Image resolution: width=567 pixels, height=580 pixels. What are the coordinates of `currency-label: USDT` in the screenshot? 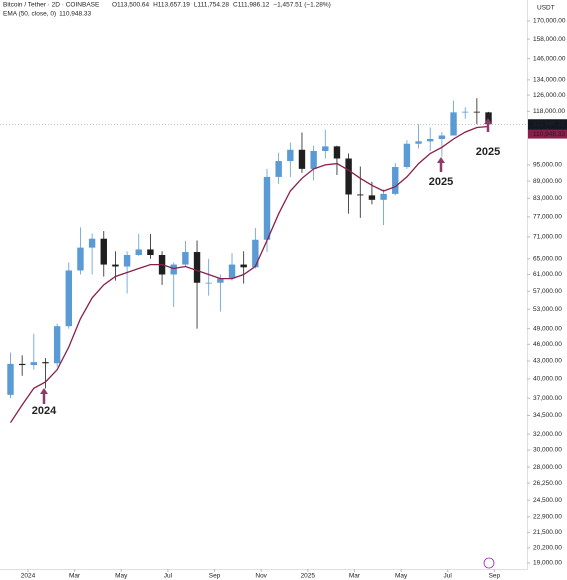 It's located at (546, 8).